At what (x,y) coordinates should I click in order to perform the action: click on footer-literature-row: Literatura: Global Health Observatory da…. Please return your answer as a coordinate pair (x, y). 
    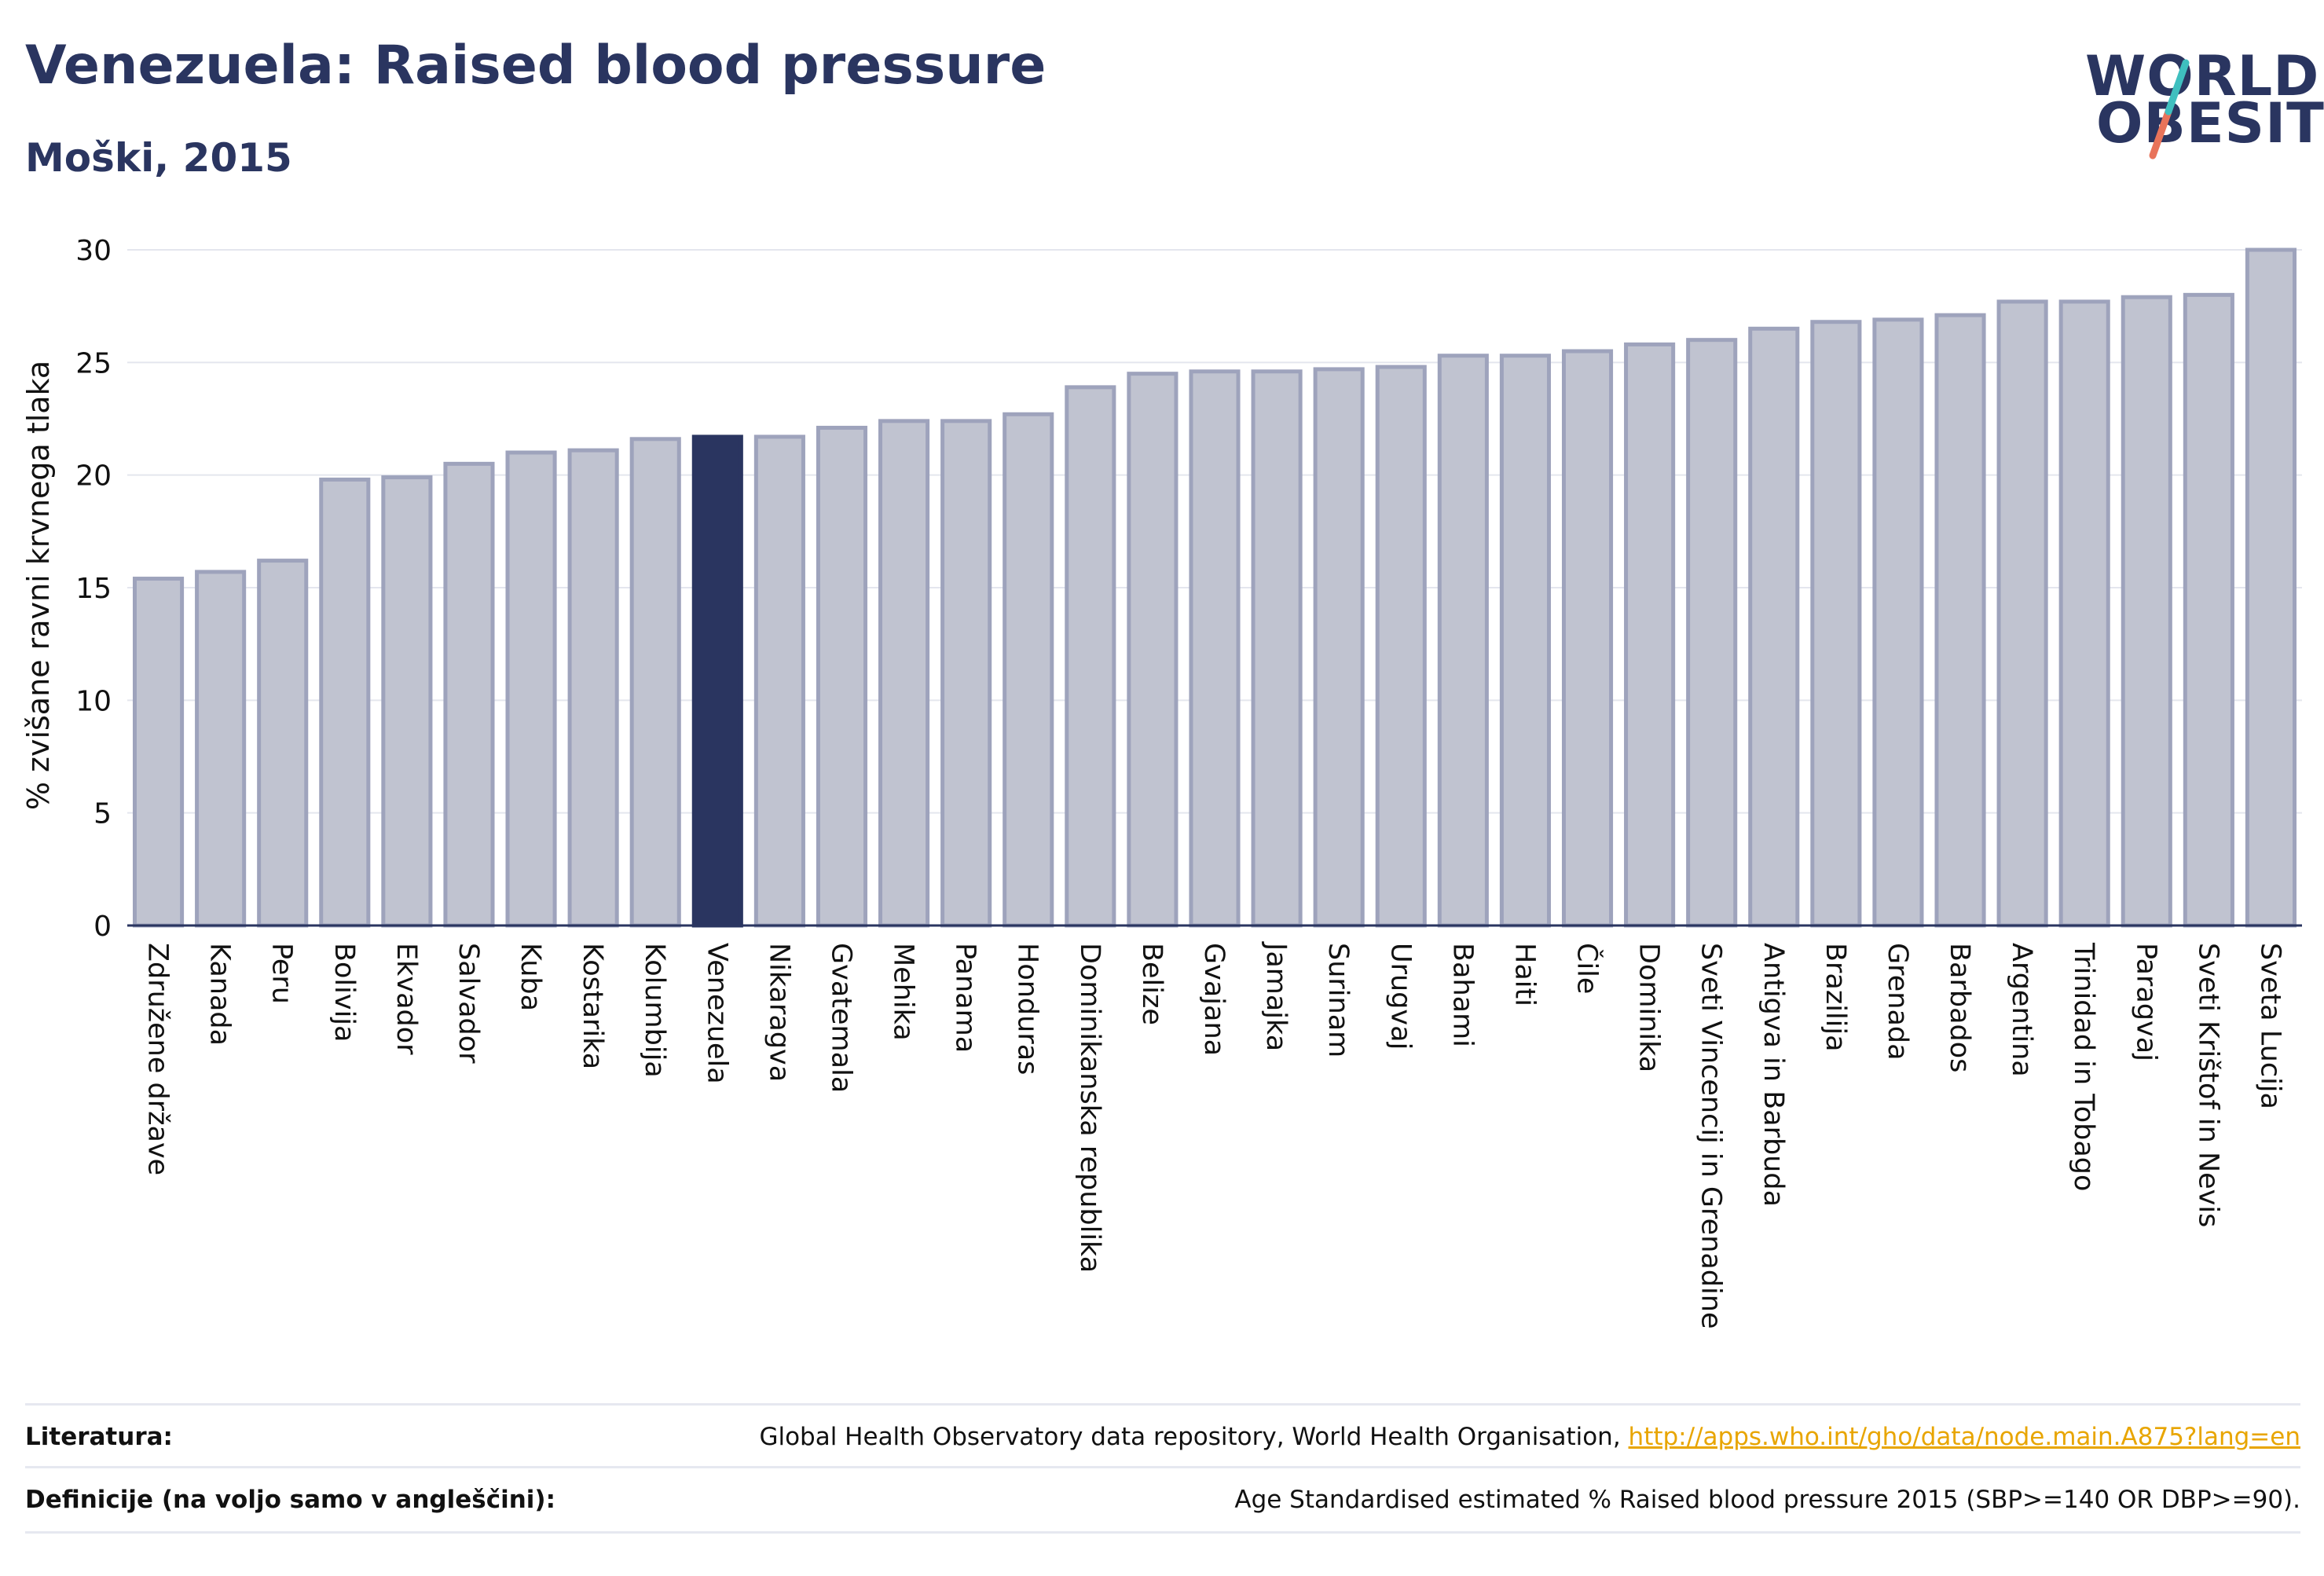
    Looking at the image, I should click on (1162, 1435).